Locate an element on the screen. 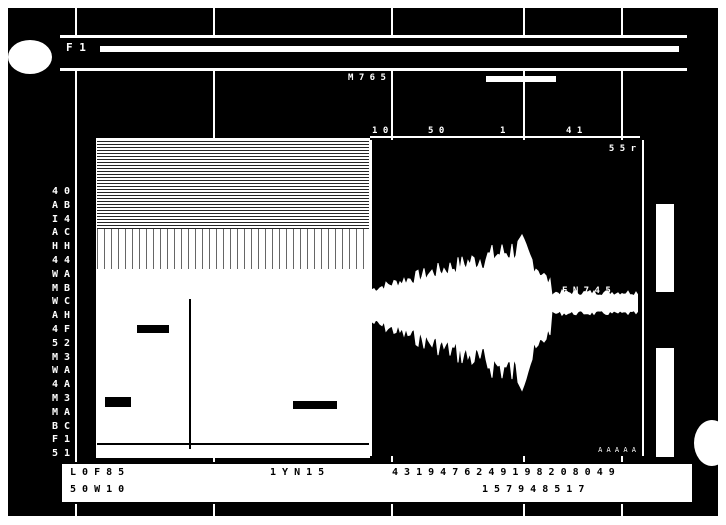 Image resolution: width=726 pixels, height=525 pixels. scale-label: 4 4 is located at coordinates (61, 260).